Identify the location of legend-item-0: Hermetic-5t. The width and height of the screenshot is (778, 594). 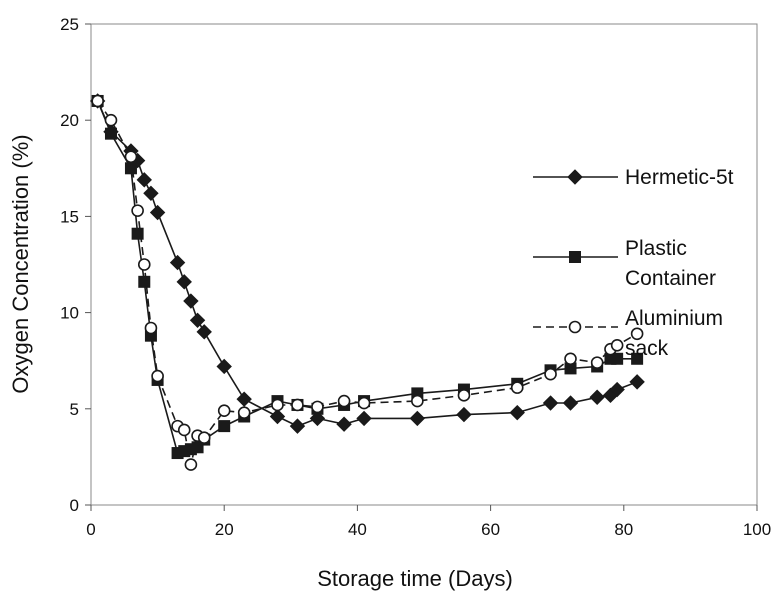
(633, 177).